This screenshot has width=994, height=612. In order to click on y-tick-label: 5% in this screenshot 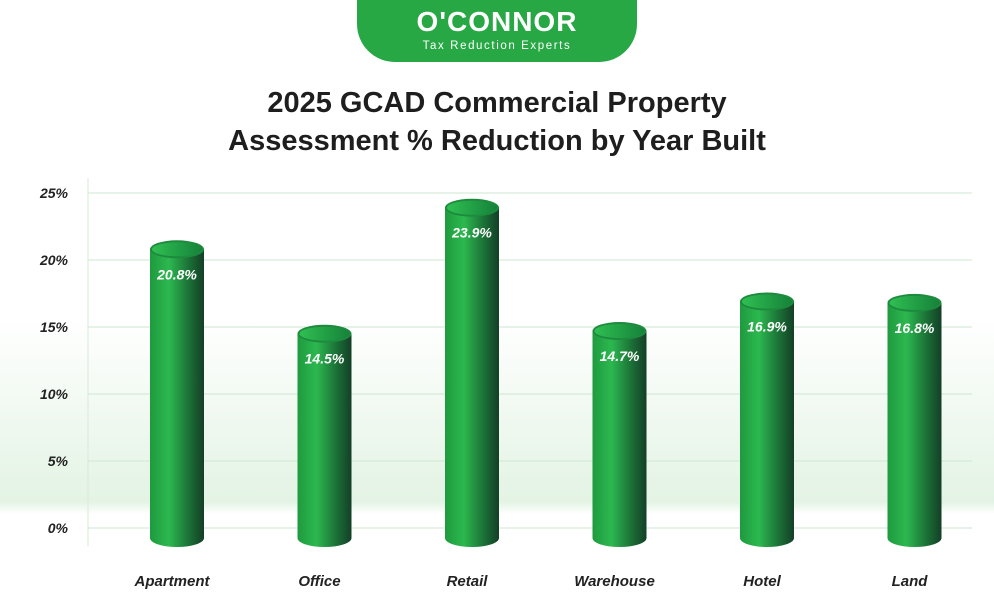, I will do `click(58, 461)`.